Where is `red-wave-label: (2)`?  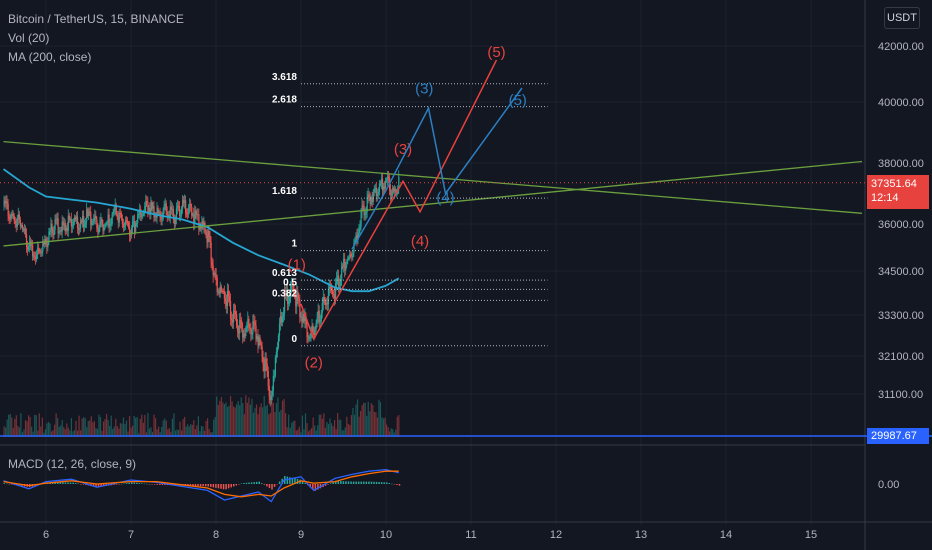
red-wave-label: (2) is located at coordinates (314, 362).